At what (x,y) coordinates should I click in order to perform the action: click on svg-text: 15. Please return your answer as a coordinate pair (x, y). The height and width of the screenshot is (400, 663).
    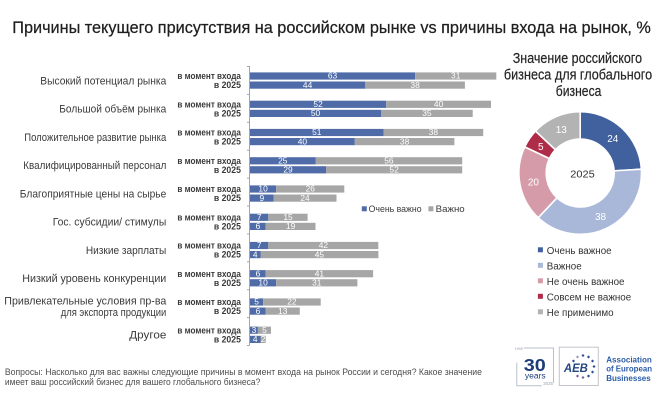
    Looking at the image, I should click on (288, 217).